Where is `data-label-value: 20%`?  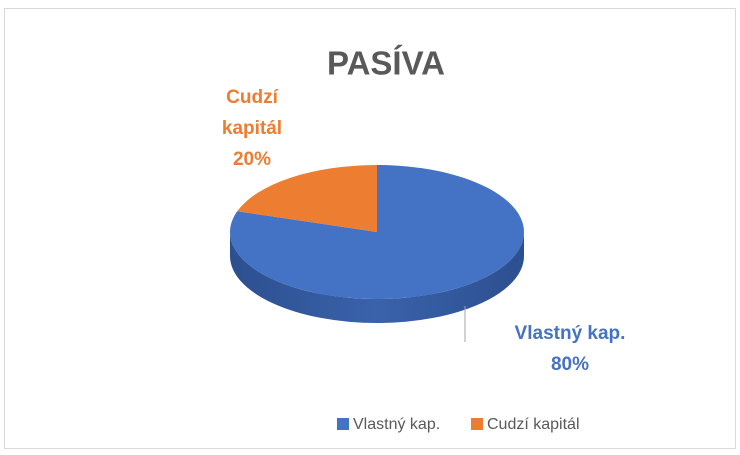
data-label-value: 20% is located at coordinates (252, 159).